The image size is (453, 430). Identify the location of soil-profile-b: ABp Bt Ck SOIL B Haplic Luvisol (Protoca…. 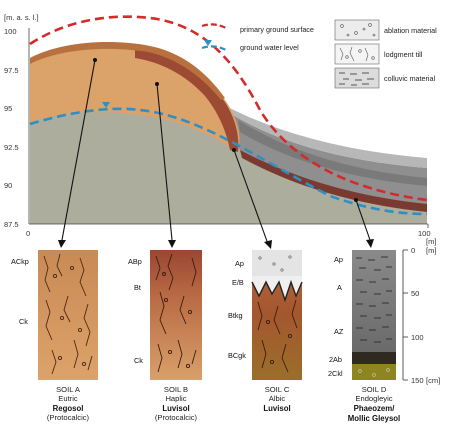
(165, 336).